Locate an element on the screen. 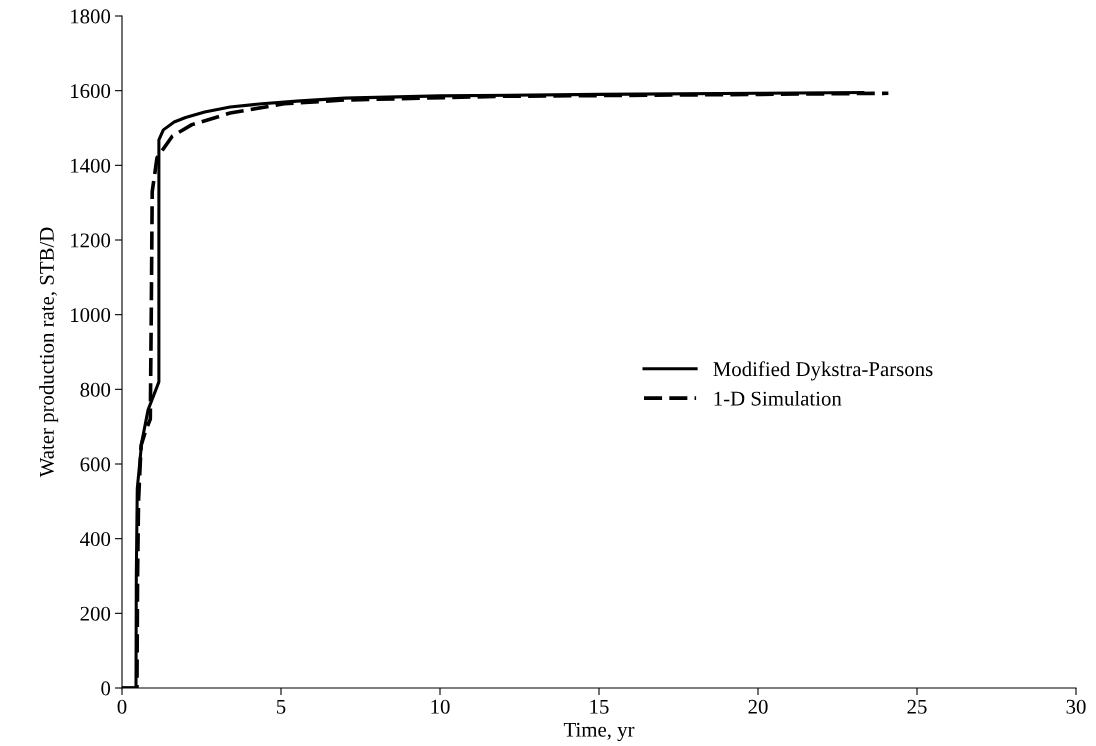 The width and height of the screenshot is (1096, 746). legend-label: 1-D Simulation is located at coordinates (778, 398).